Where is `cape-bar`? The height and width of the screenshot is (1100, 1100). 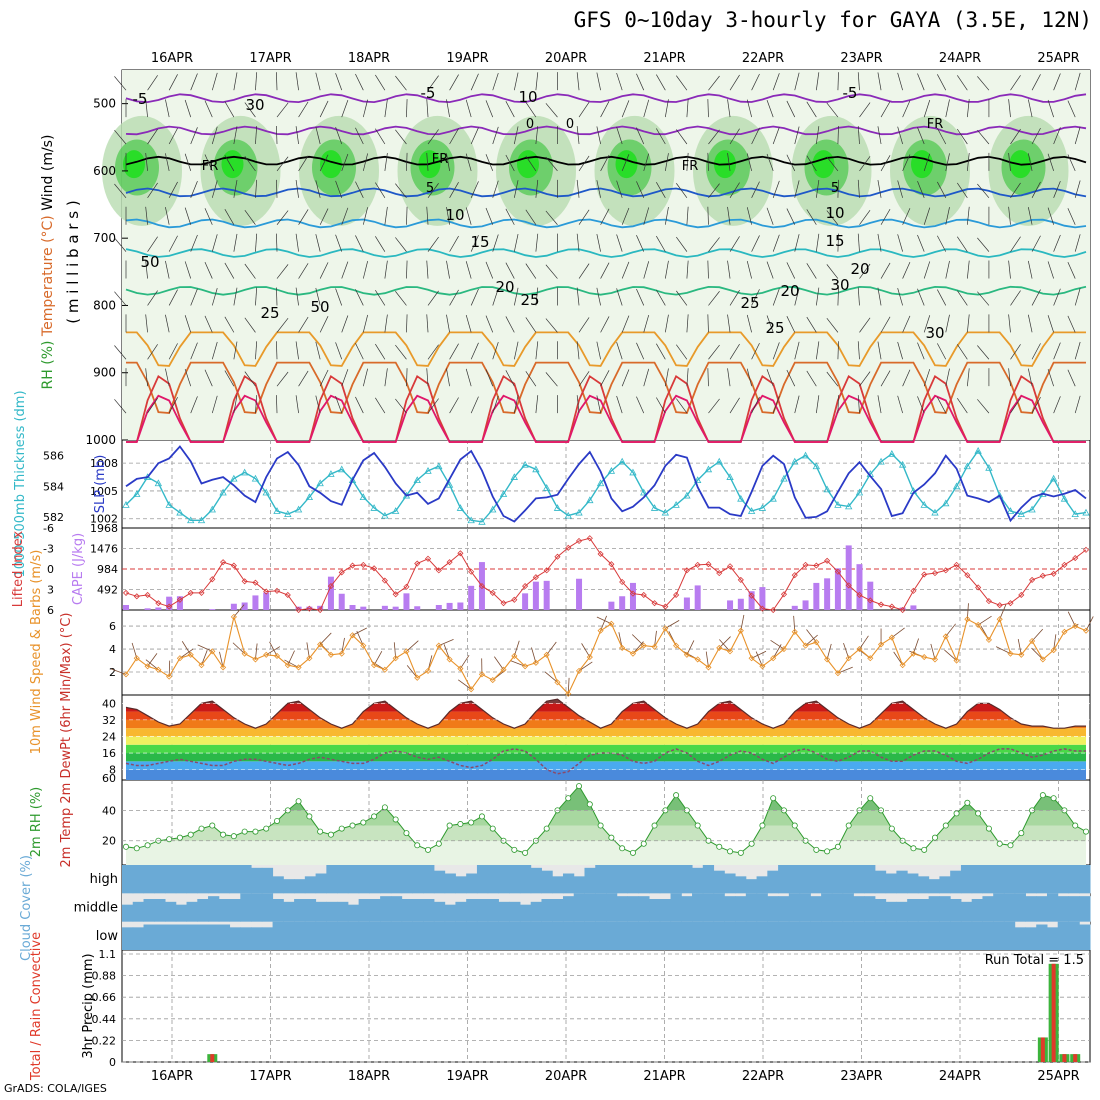 cape-bar is located at coordinates (902, 608).